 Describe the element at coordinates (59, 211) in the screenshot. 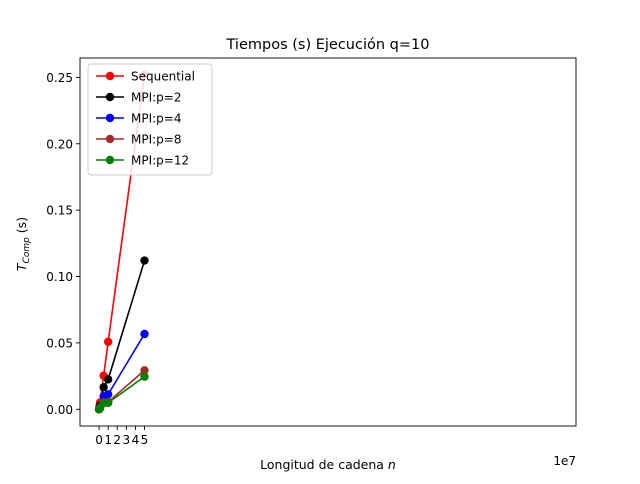

I see `y-tick-label-3: 0.15` at that location.